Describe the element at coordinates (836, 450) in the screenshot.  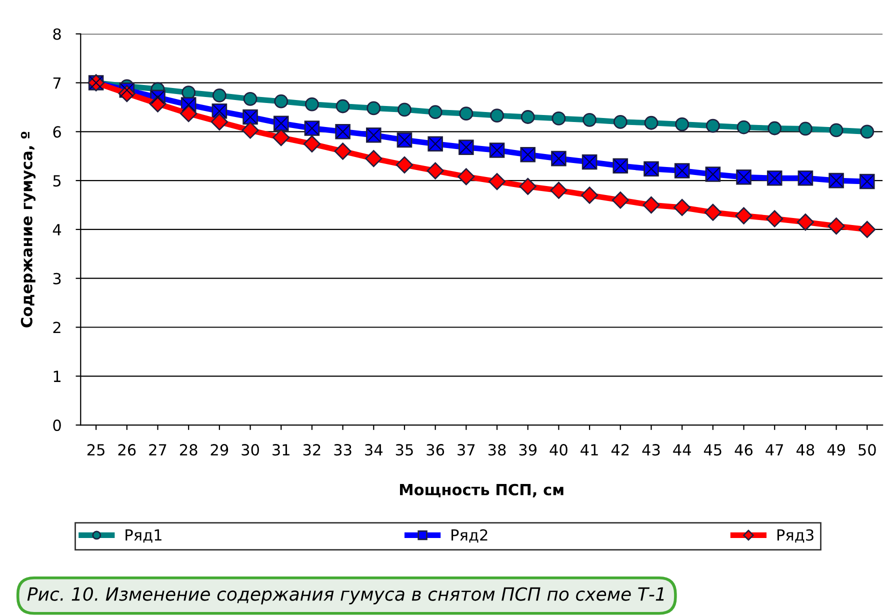
I see `x-tick-label: 49` at that location.